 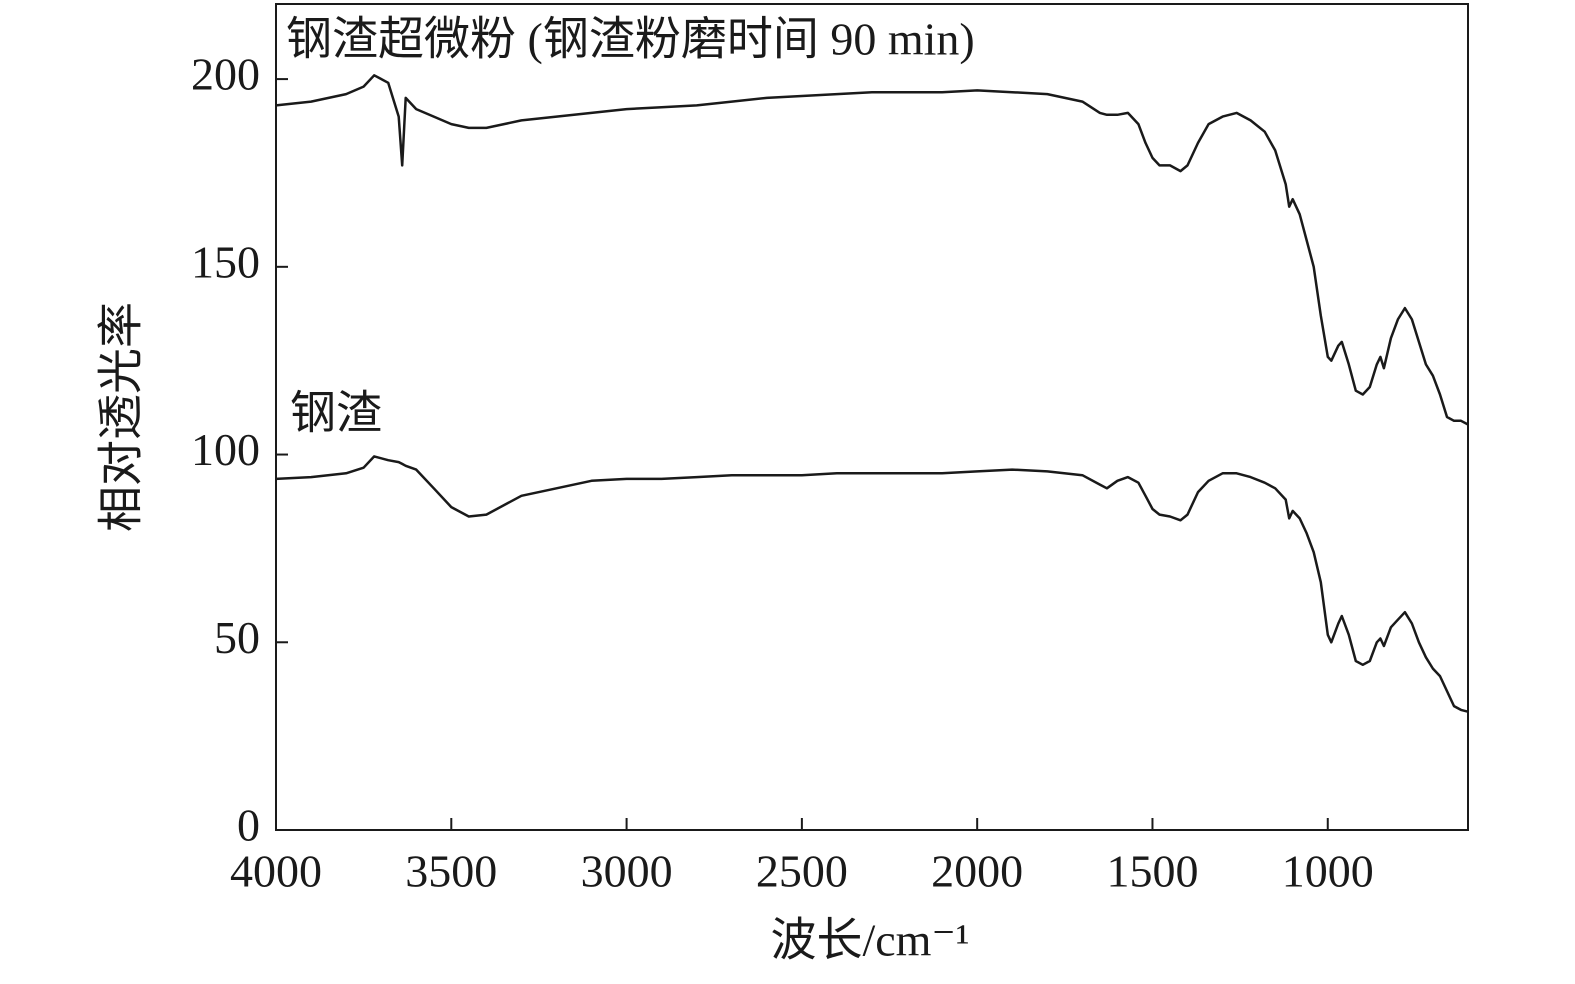 What do you see at coordinates (977, 871) in the screenshot?
I see `x-tick-label: 2000` at bounding box center [977, 871].